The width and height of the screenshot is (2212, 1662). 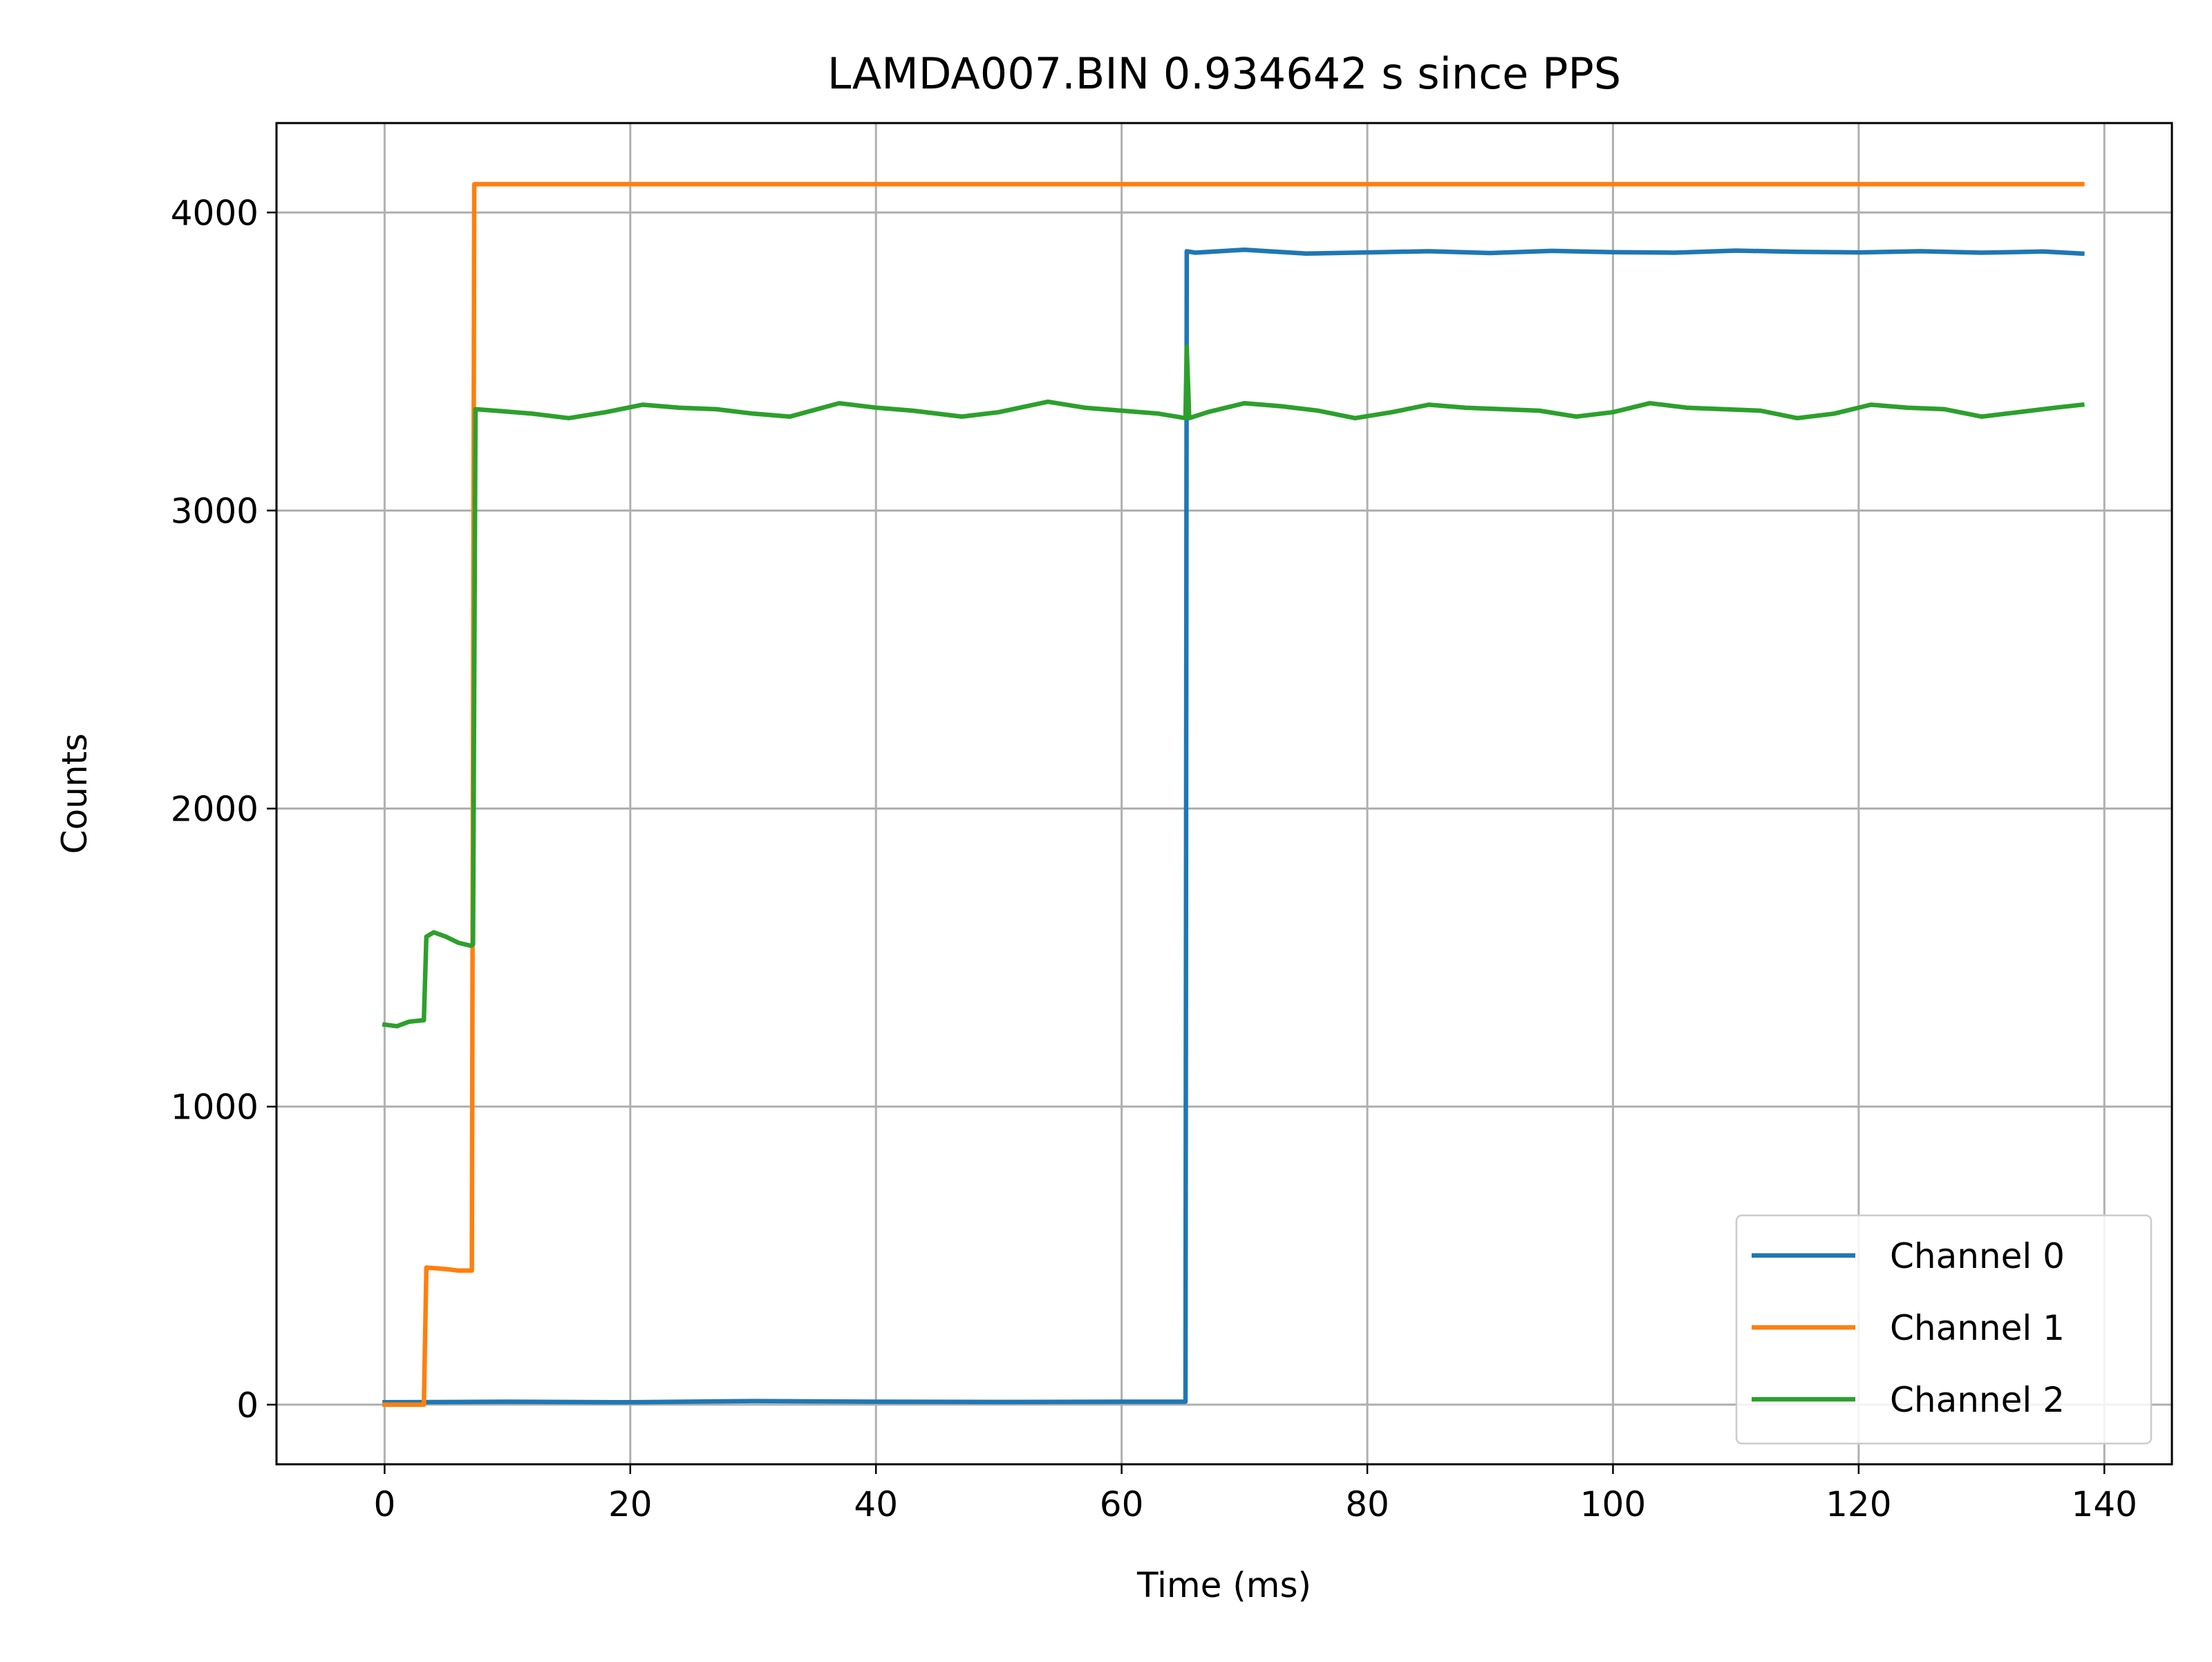 I want to click on x-tick-label: 40, so click(x=876, y=1504).